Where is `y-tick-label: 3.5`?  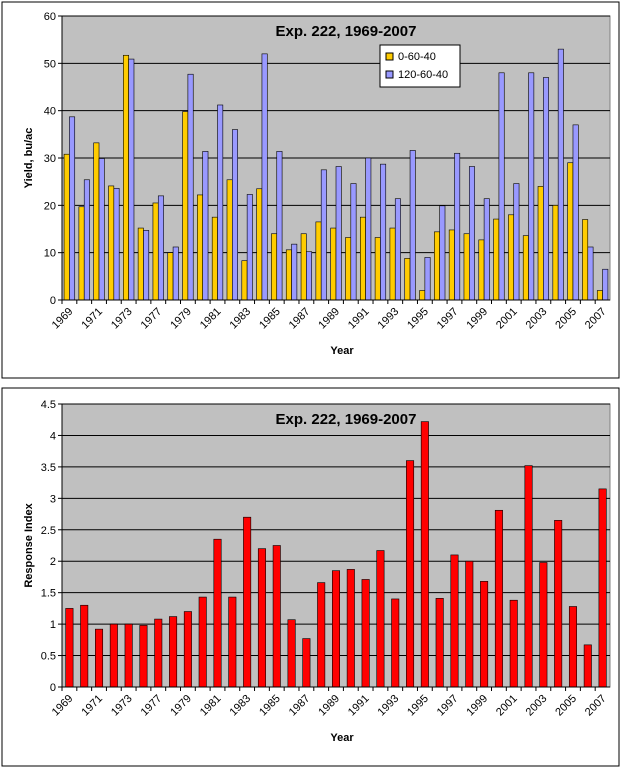 y-tick-label: 3.5 is located at coordinates (48, 468).